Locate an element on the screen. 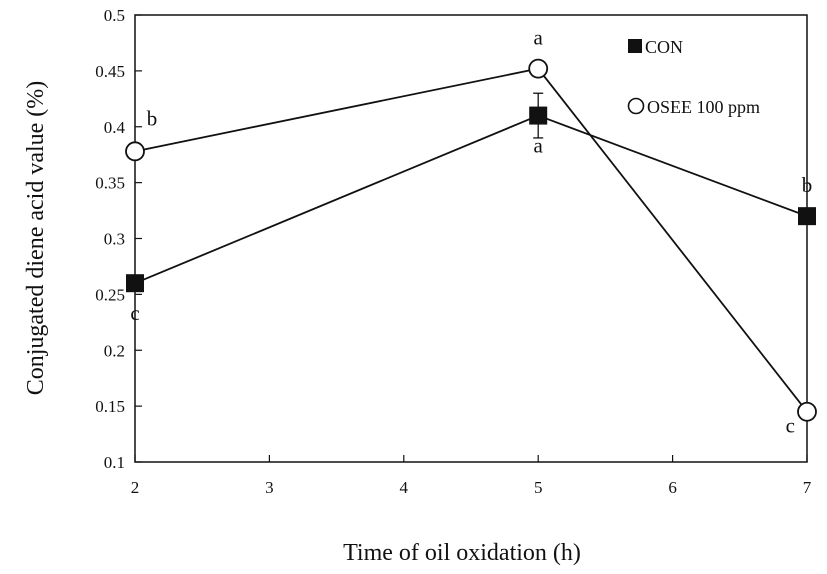 The width and height of the screenshot is (827, 574). x-axis-ticks: 2 3 4 5 6 7 is located at coordinates (471, 476).